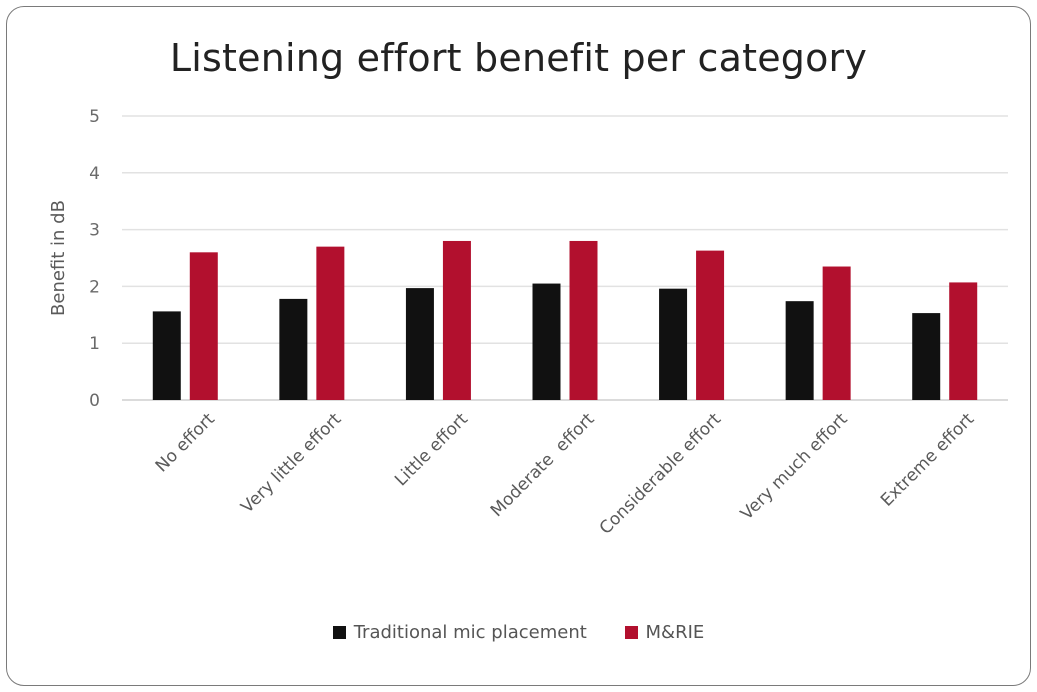  I want to click on x-category-label: Moderate effort, so click(543, 465).